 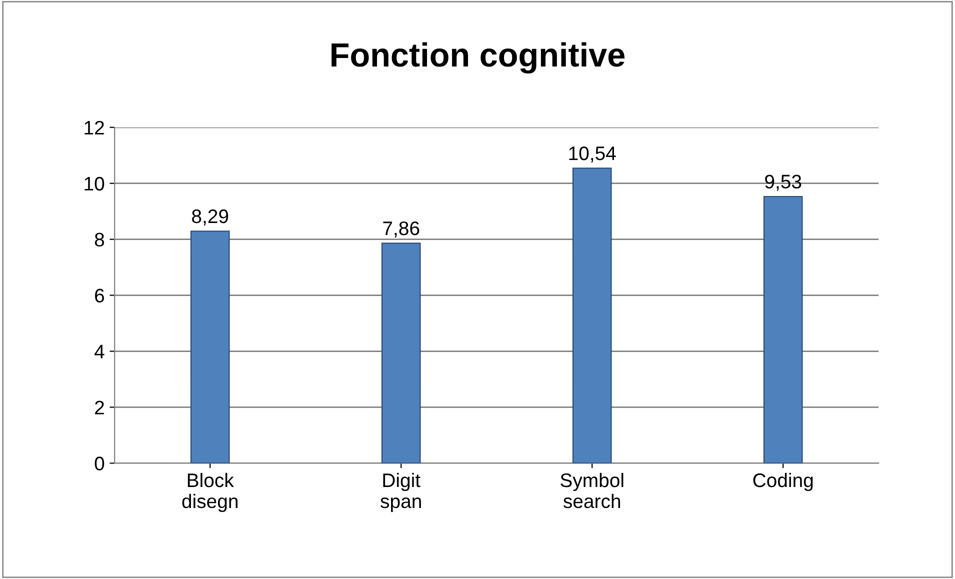 What do you see at coordinates (210, 492) in the screenshot?
I see `x-tick-label: Block disegn` at bounding box center [210, 492].